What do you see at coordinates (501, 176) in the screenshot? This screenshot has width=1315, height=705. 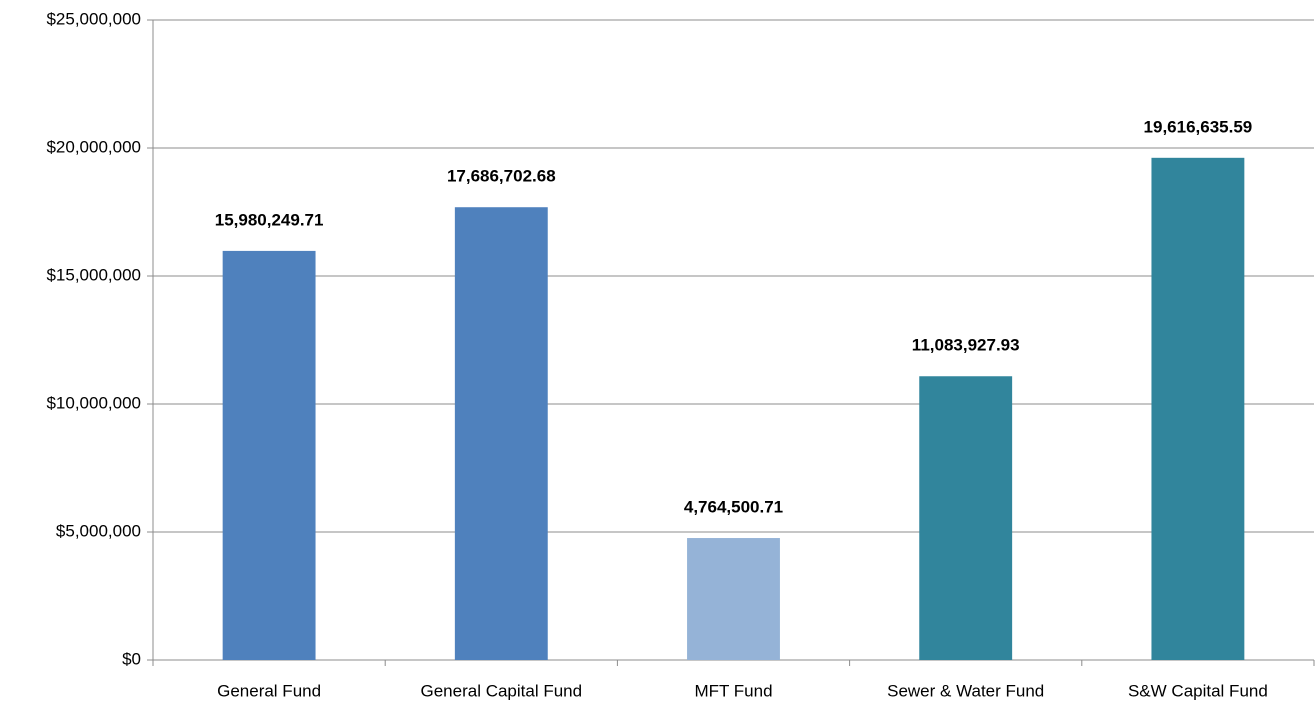 I see `value-label: 17,686,702.68` at bounding box center [501, 176].